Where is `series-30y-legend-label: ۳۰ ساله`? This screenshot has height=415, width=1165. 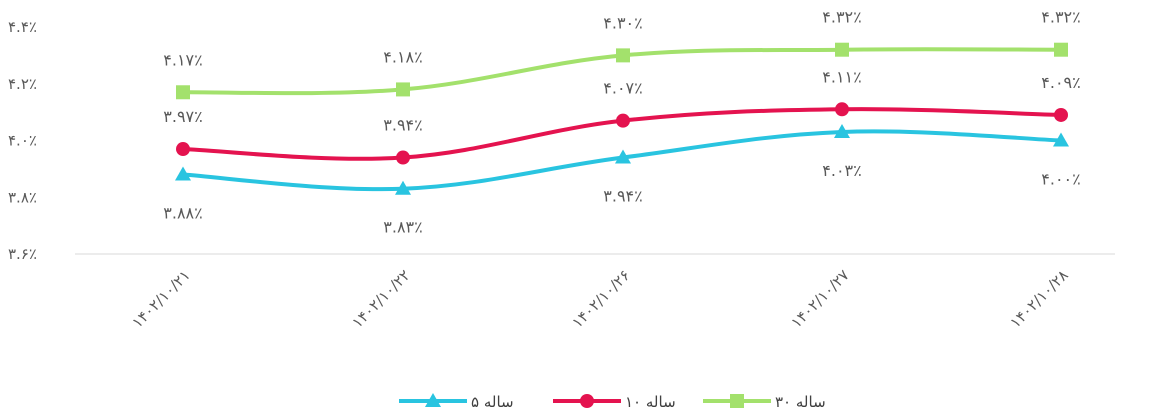
series-30y-legend-label: ۳۰ ساله is located at coordinates (800, 402).